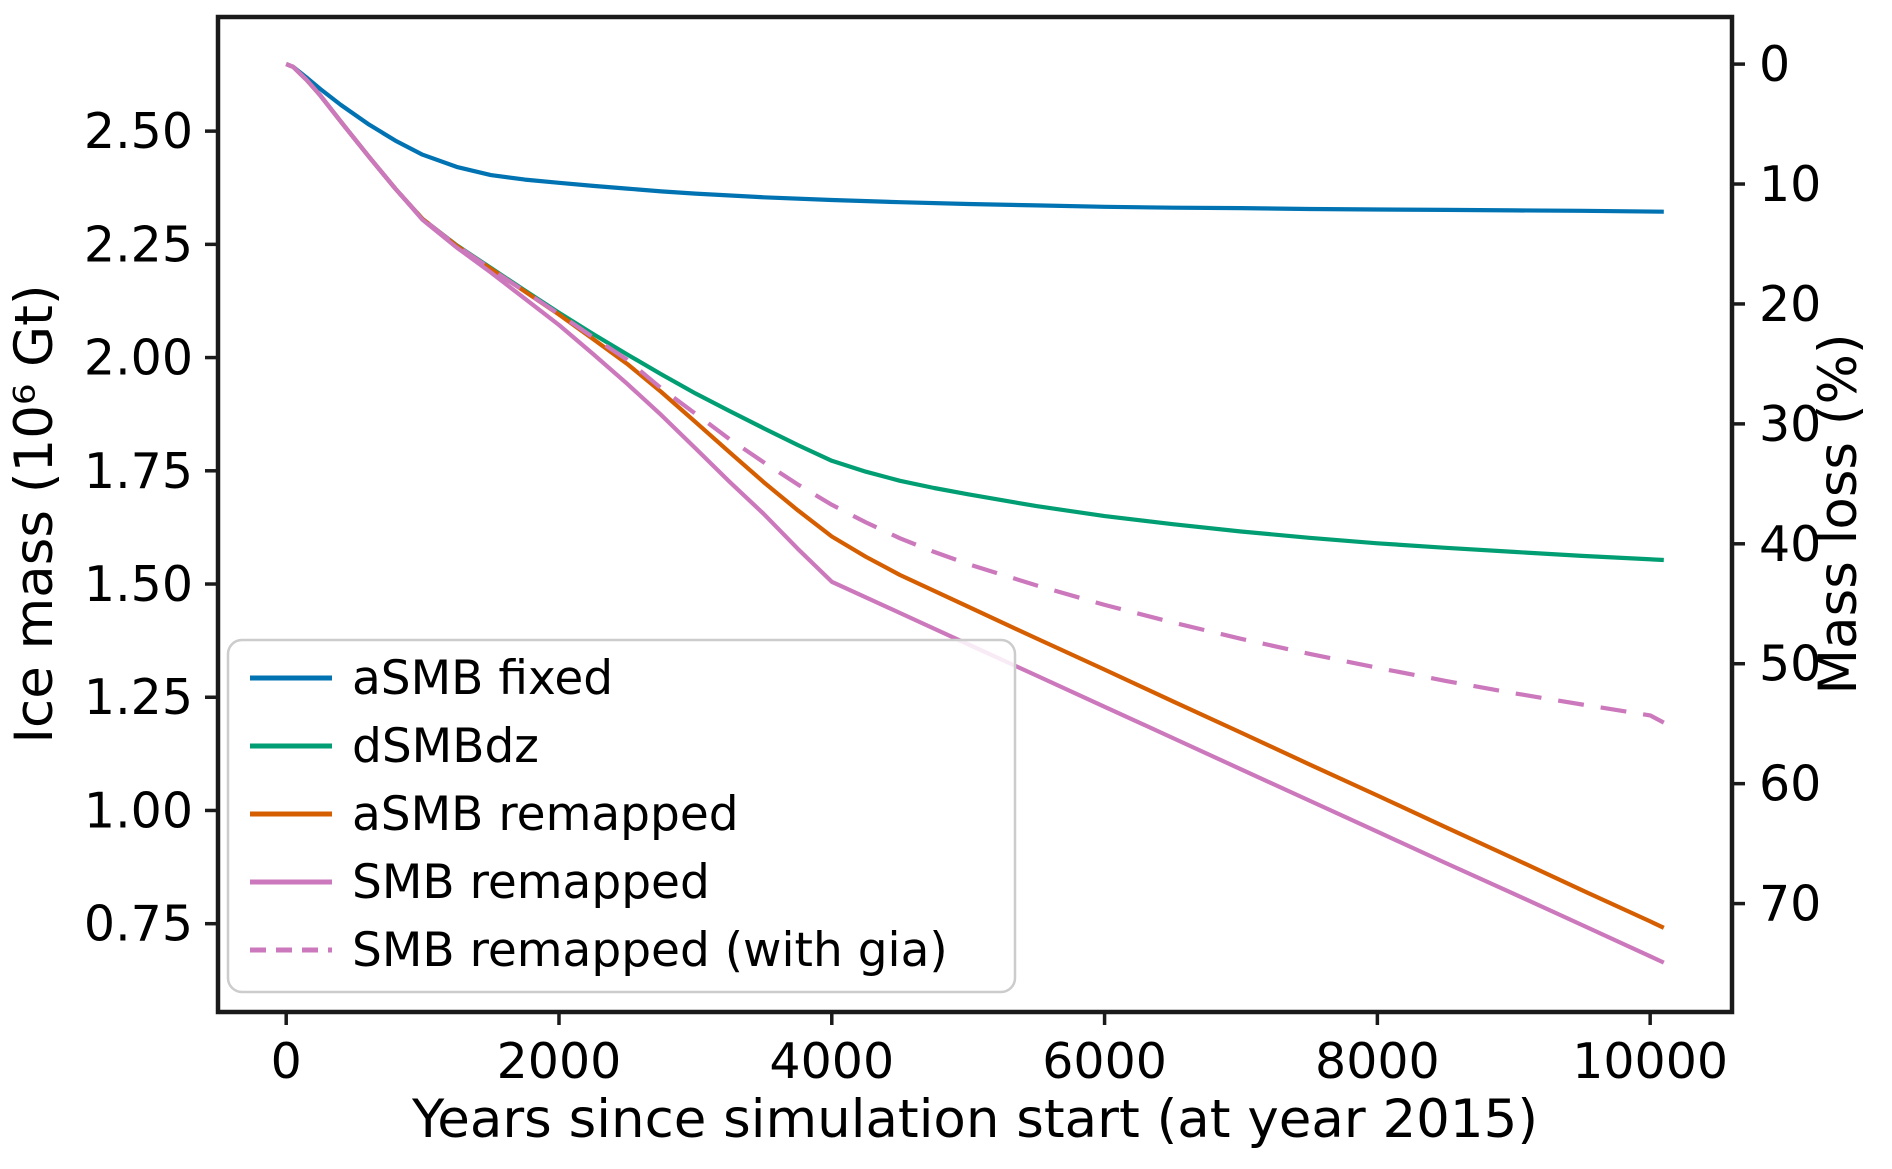 Image resolution: width=1892 pixels, height=1169 pixels. What do you see at coordinates (650, 950) in the screenshot?
I see `legend-item-label: SMB remapped (with gia)` at bounding box center [650, 950].